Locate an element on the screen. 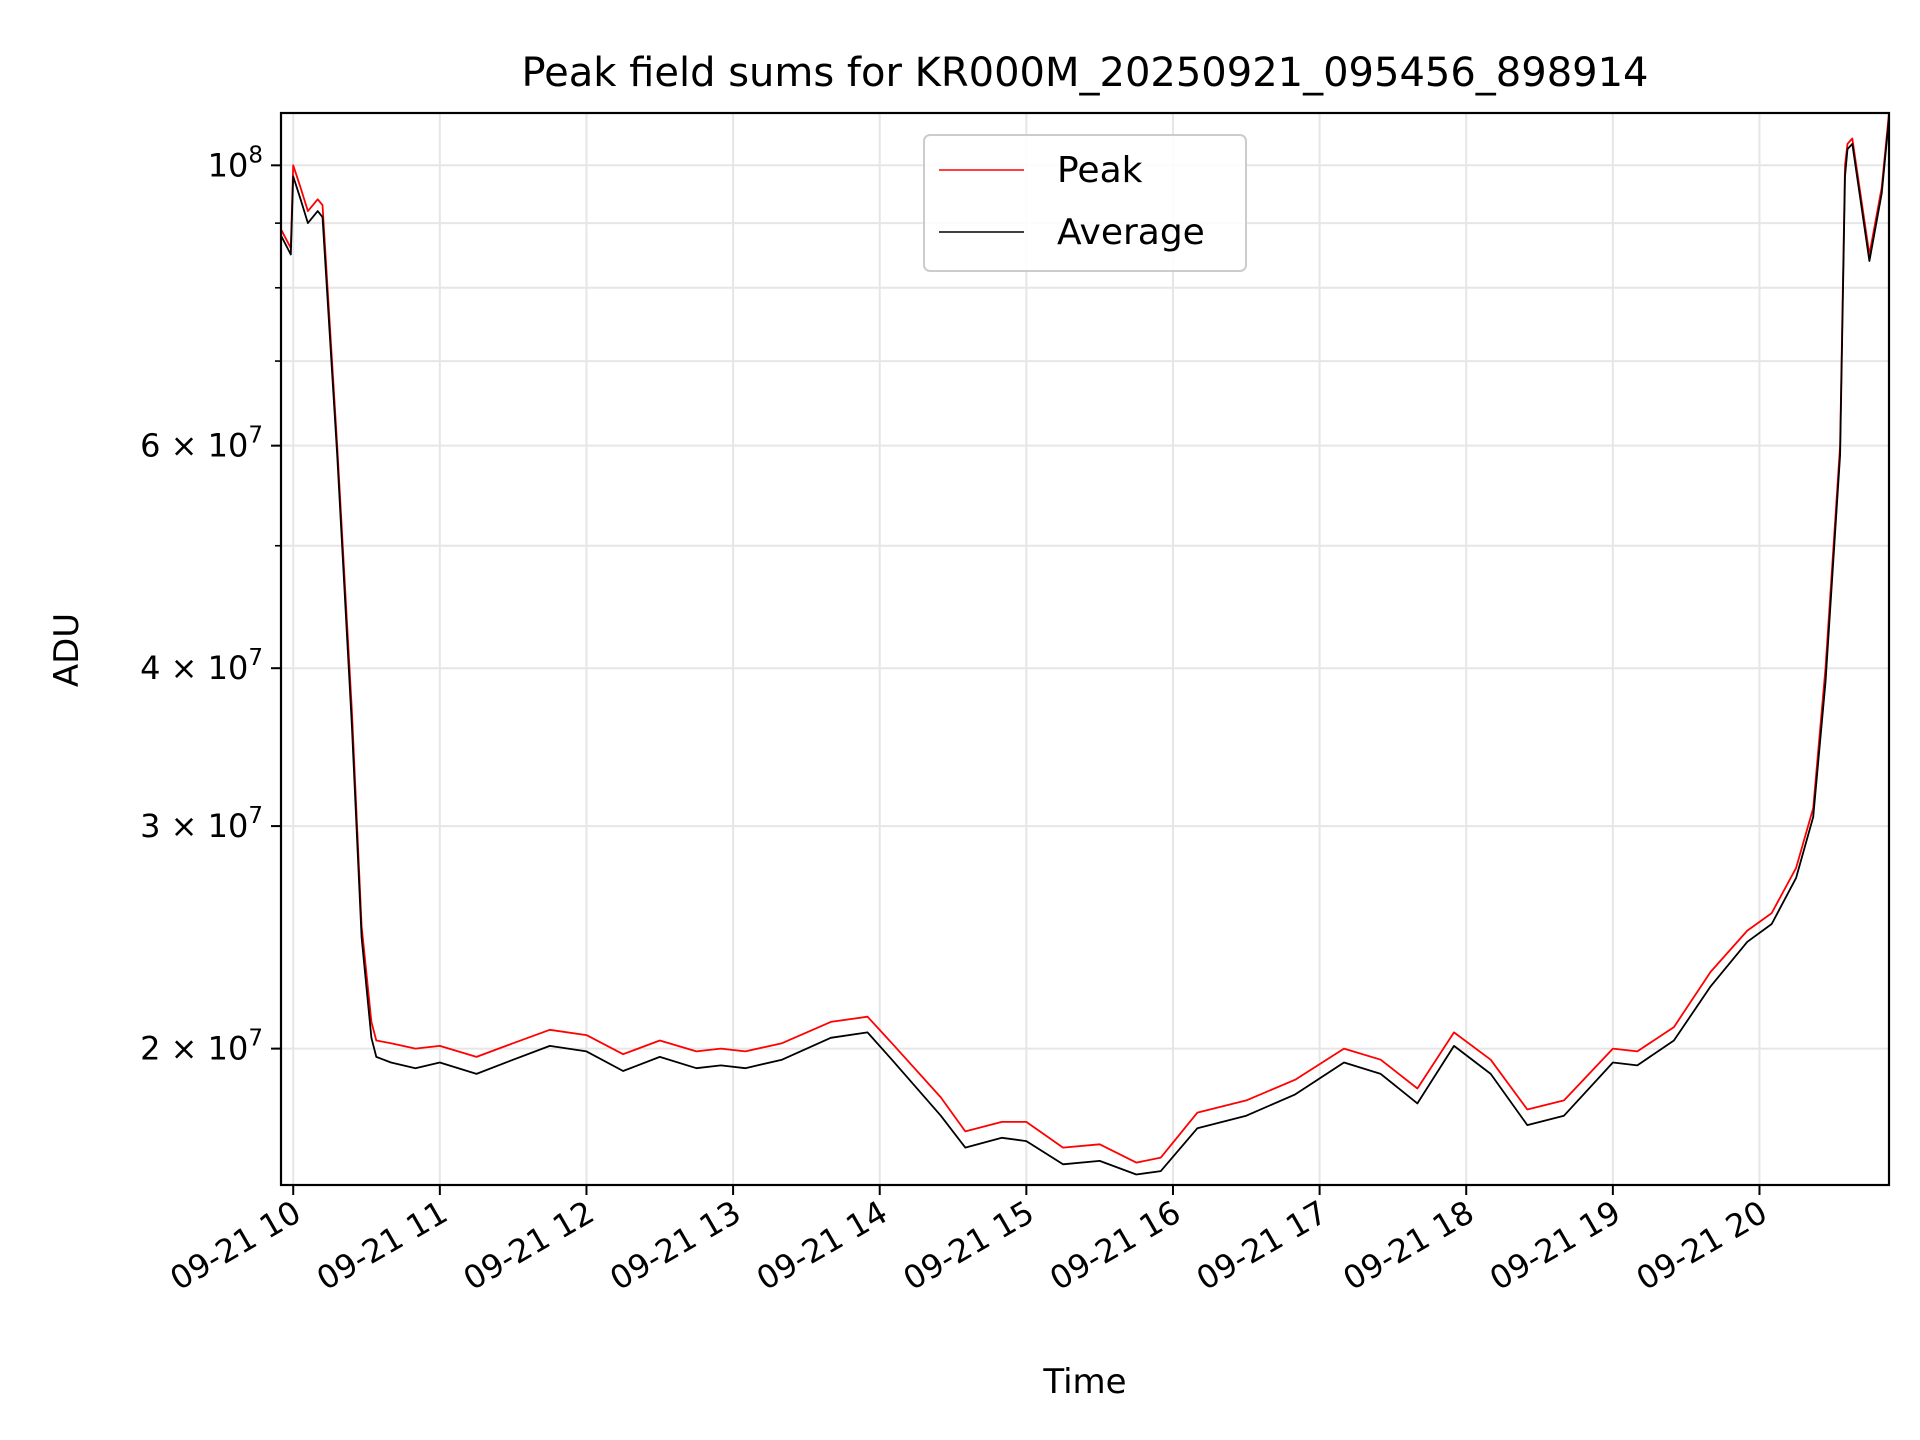 The width and height of the screenshot is (1920, 1440). legend-box is located at coordinates (1085, 203).